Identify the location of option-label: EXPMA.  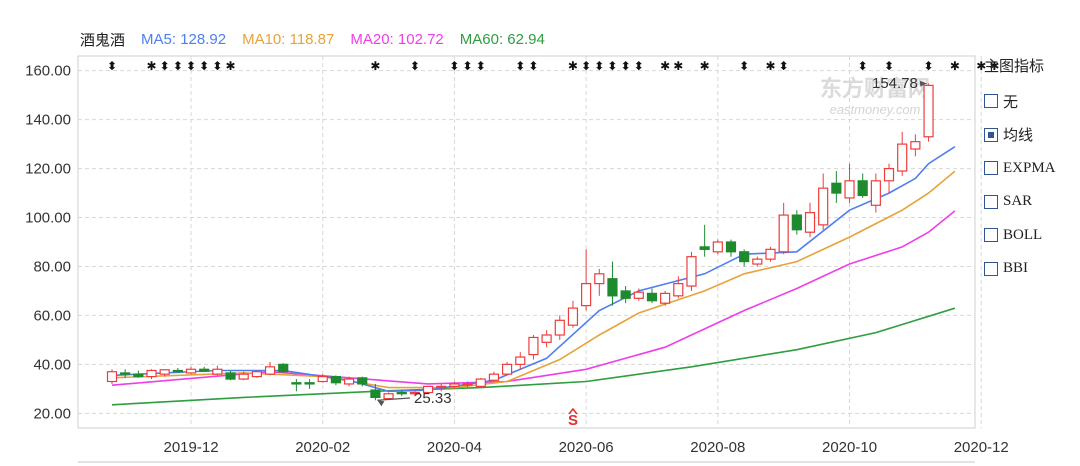
(1029, 167).